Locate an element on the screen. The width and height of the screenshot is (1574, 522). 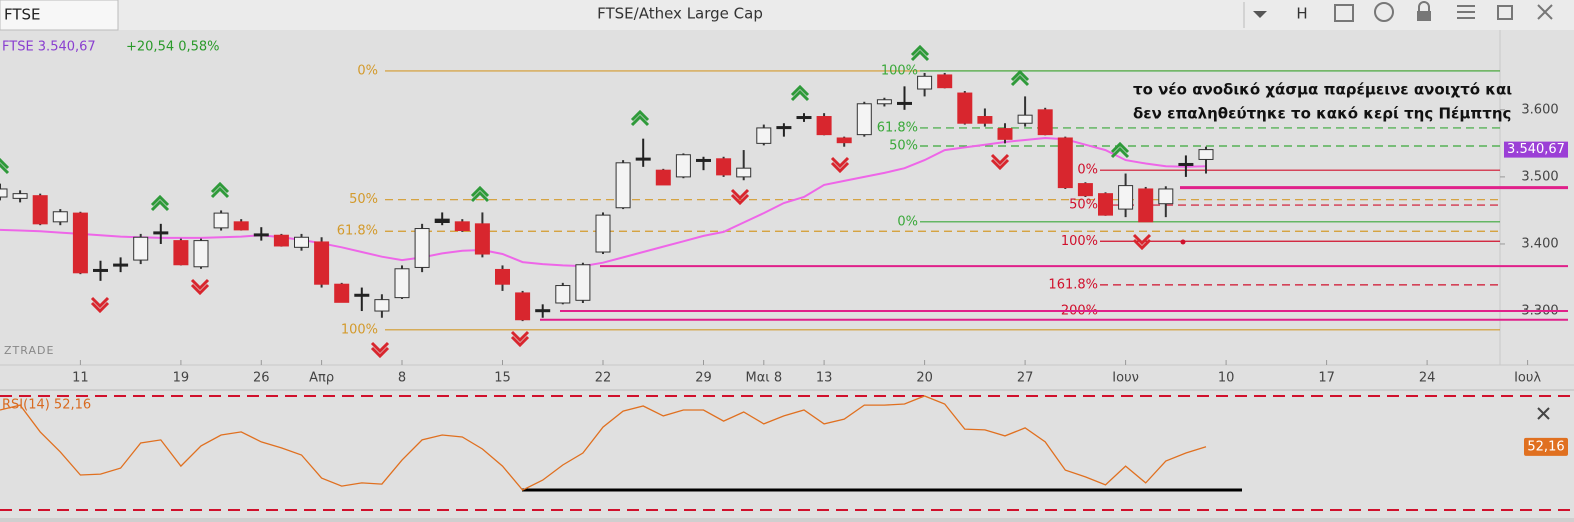
layout-icon is located at coordinates (1344, 13).